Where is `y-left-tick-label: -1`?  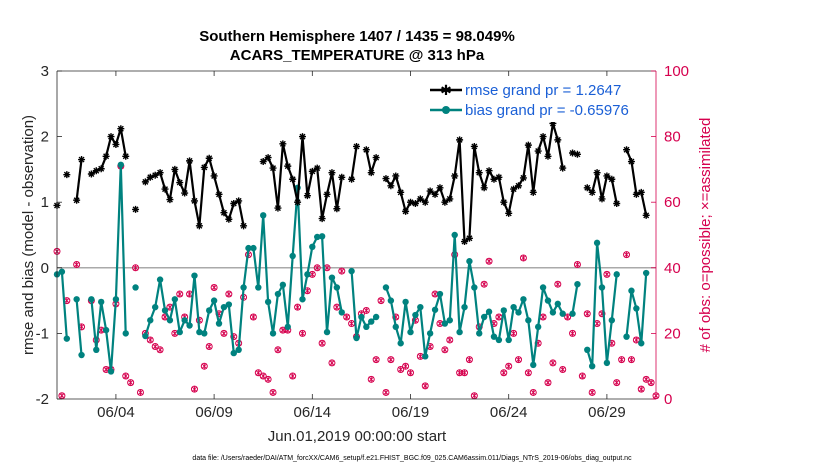
y-left-tick-label: -1 is located at coordinates (42, 333).